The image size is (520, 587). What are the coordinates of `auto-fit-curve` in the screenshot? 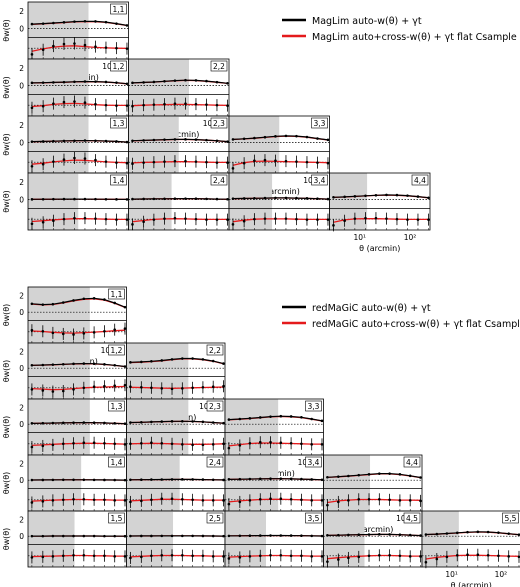 It's located at (280, 198).